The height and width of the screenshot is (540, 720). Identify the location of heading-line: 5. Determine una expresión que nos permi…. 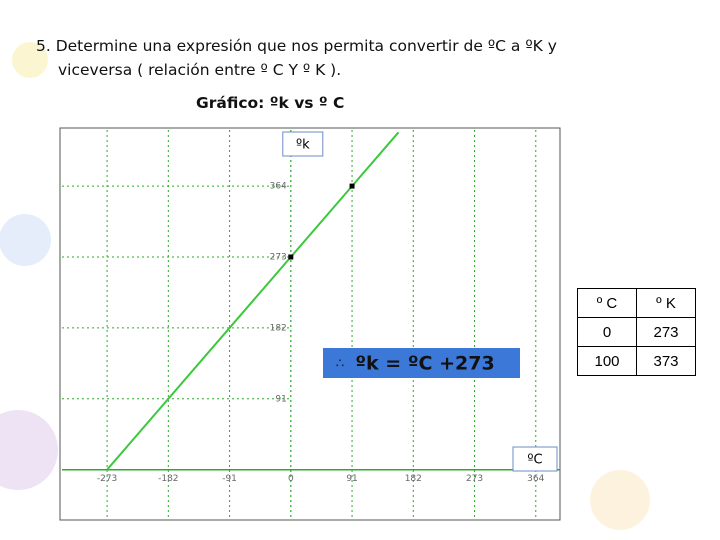
(296, 46).